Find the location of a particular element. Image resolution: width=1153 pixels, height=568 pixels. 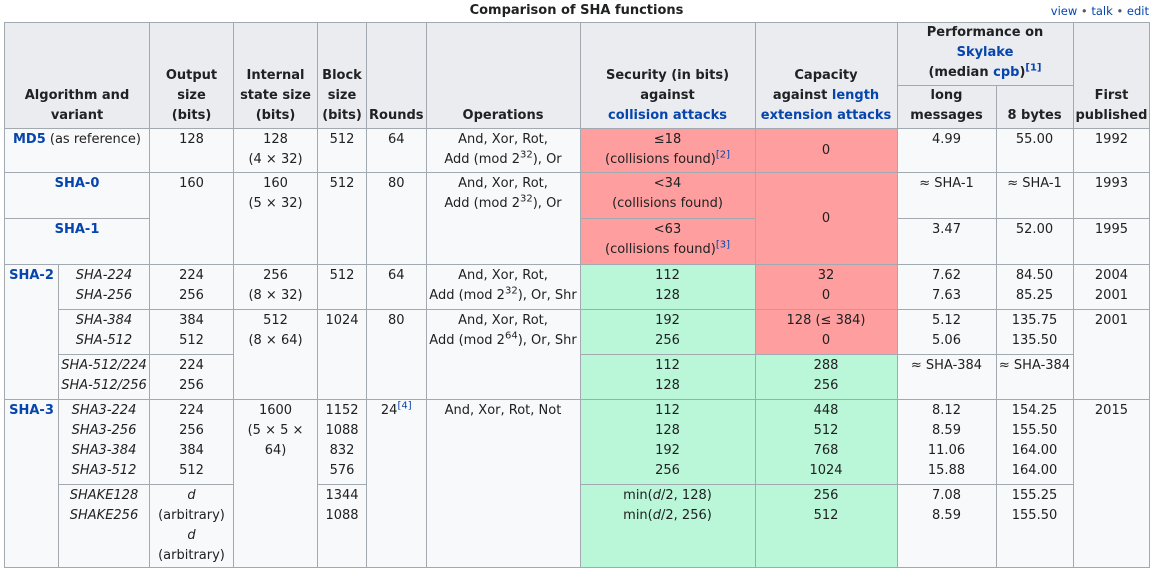

header-first-published: First published is located at coordinates (1111, 75).